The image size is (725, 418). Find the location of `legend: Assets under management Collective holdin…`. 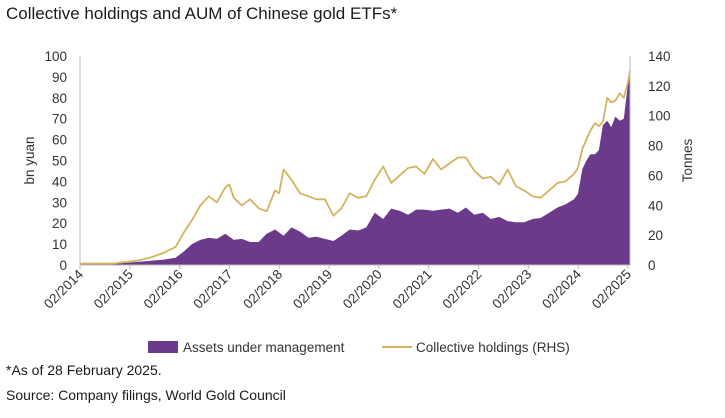

legend: Assets under management Collective holdin… is located at coordinates (359, 347).